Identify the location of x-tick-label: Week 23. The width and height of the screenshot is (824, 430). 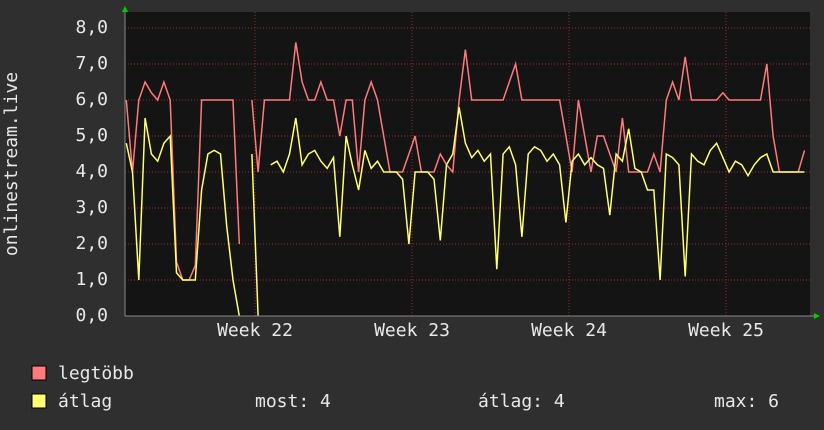
(412, 330).